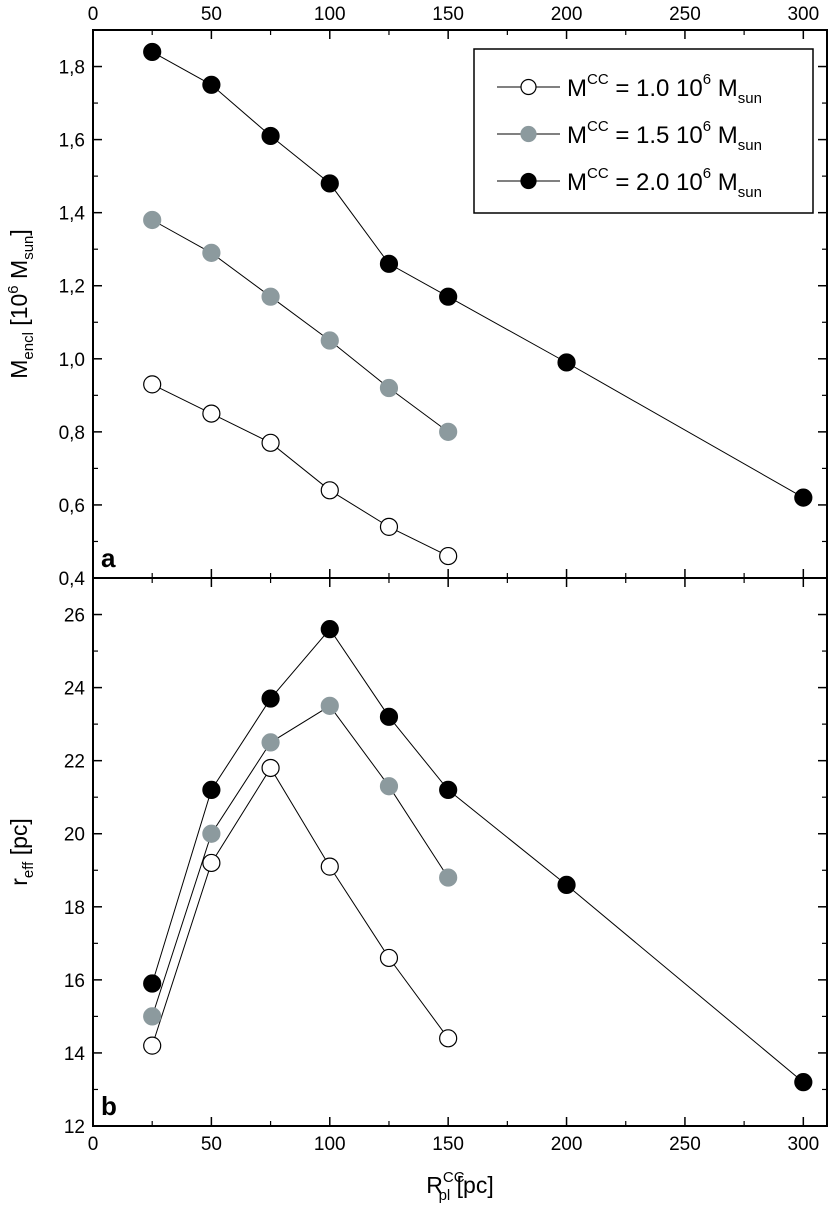 This screenshot has height=1210, width=830. What do you see at coordinates (72, 68) in the screenshot?
I see `y-tick-label: 1,8` at bounding box center [72, 68].